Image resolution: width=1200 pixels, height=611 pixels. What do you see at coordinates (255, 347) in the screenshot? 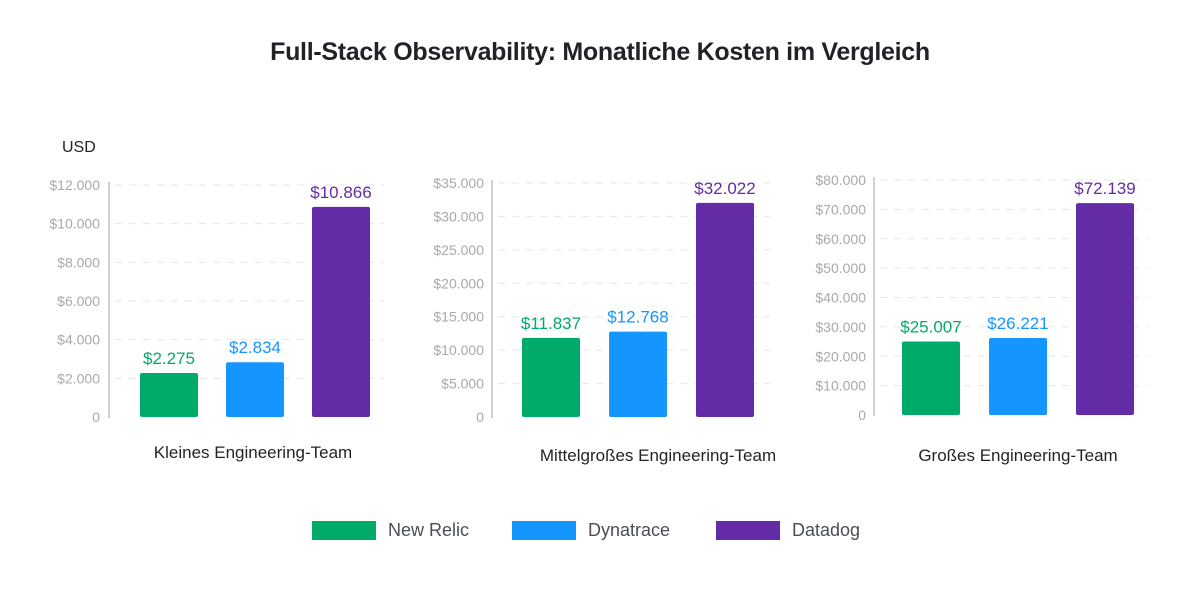
I see `value-label-dynatrace: $2.834` at bounding box center [255, 347].